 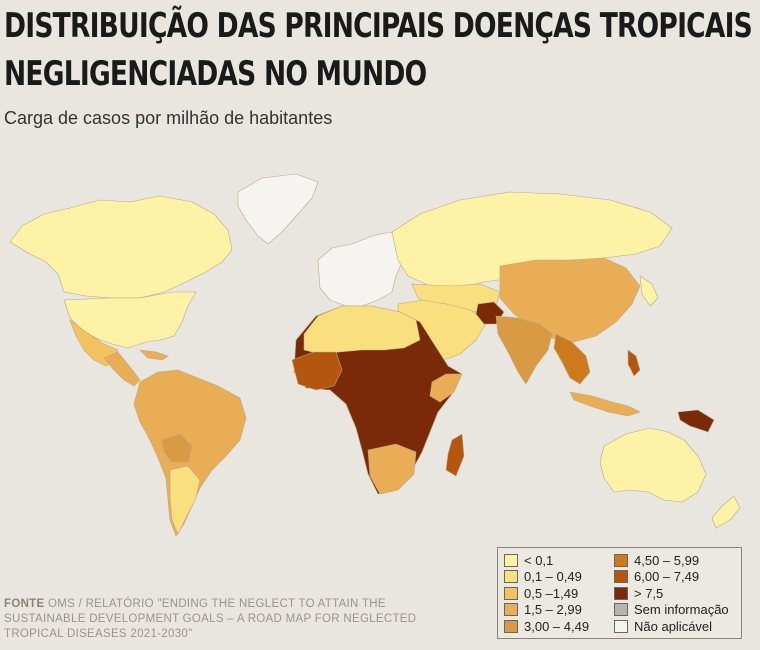 What do you see at coordinates (122, 369) in the screenshot?
I see `region-central-america` at bounding box center [122, 369].